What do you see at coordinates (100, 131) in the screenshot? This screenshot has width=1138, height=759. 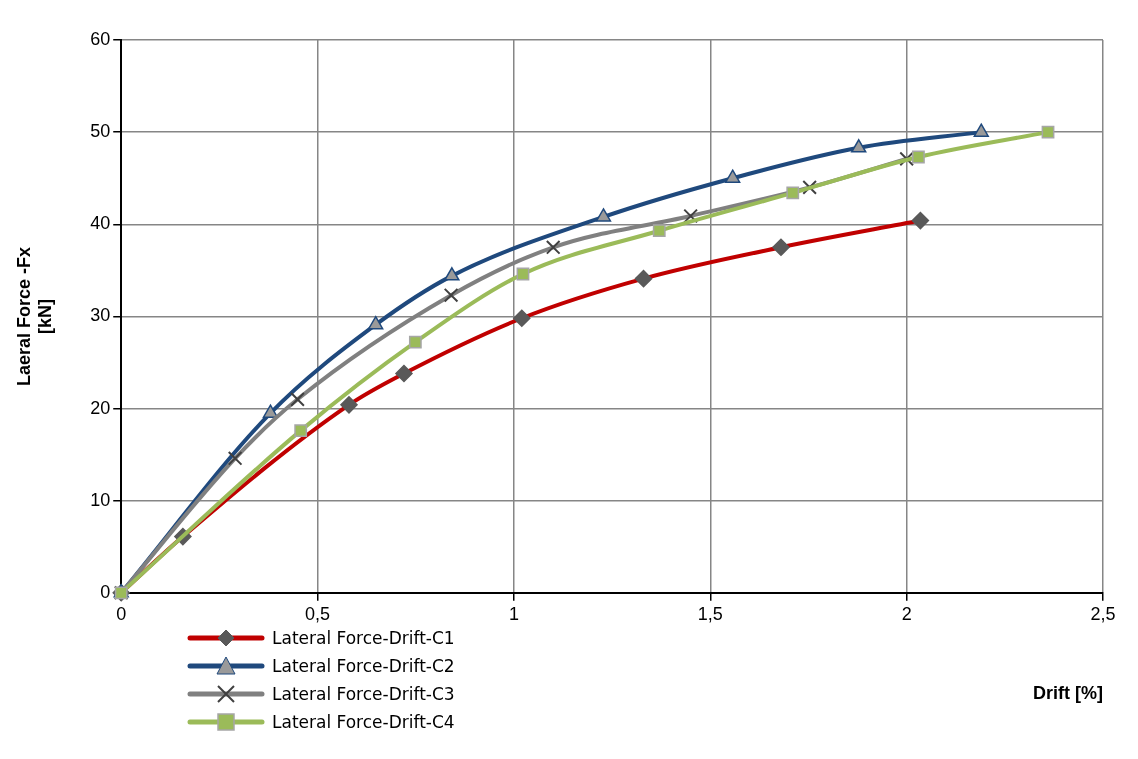 I see `y-tick-label: 50` at bounding box center [100, 131].